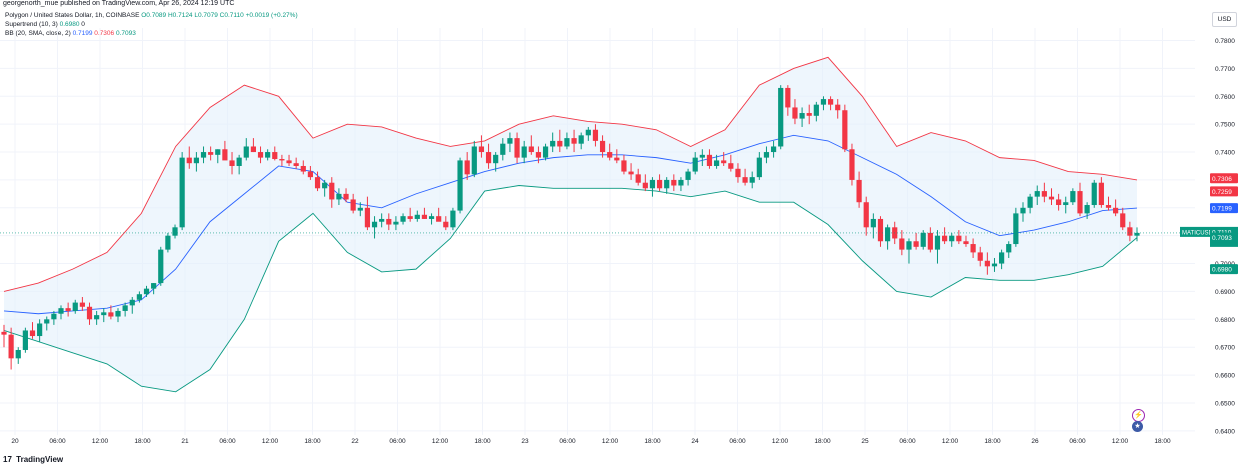 The height and width of the screenshot is (472, 1250). Describe the element at coordinates (180, 15) in the screenshot. I see `high-value: H0.7124` at that location.